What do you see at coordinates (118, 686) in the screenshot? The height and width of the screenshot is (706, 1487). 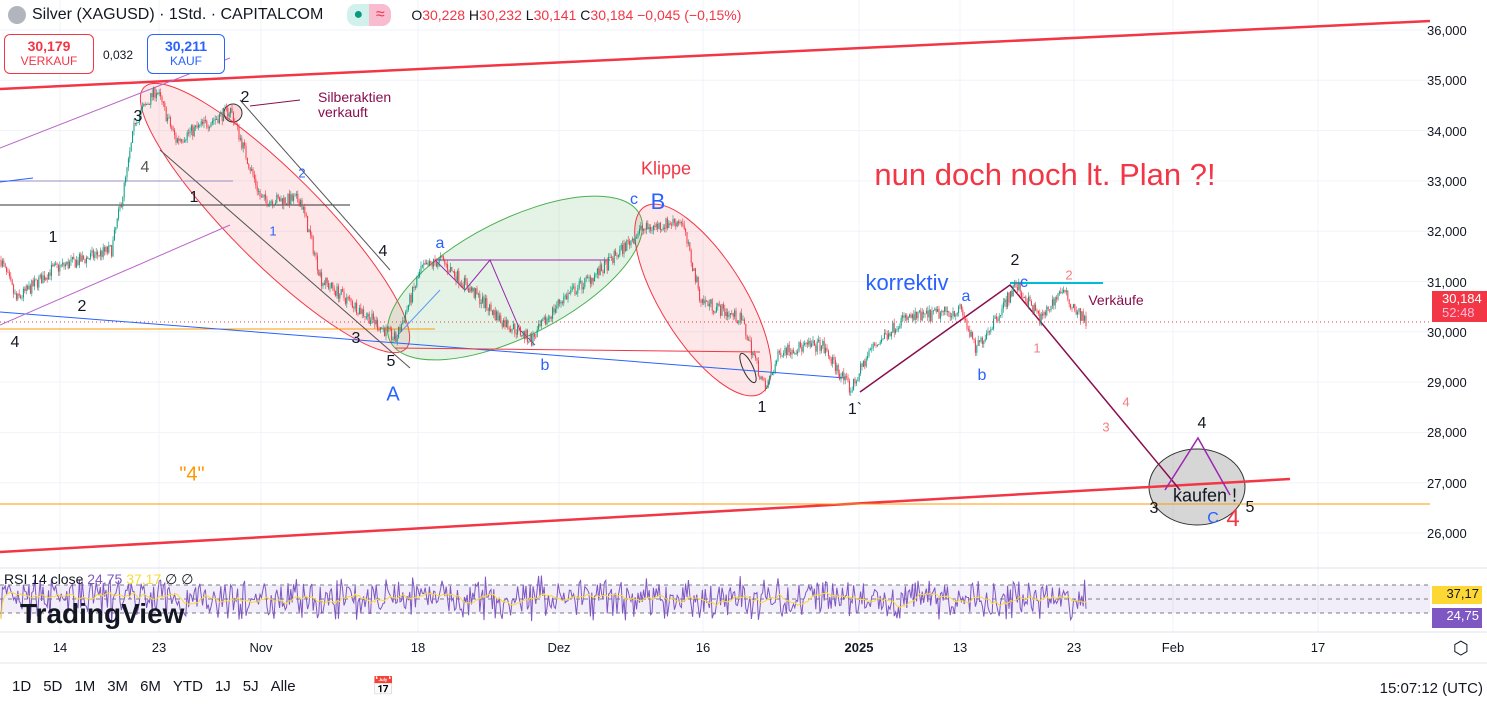 I see `range-3m: 3M` at bounding box center [118, 686].